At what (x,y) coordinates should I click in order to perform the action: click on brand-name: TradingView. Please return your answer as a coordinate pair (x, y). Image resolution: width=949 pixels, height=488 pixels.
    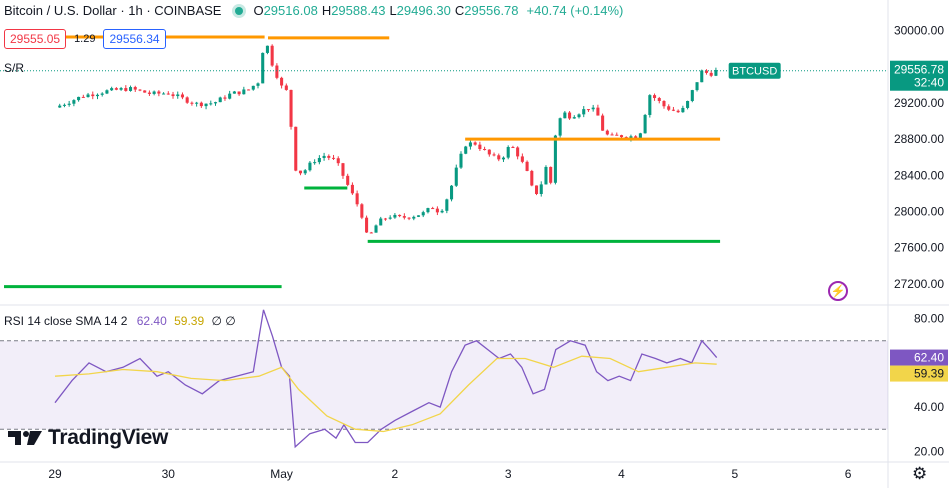
    Looking at the image, I should click on (108, 437).